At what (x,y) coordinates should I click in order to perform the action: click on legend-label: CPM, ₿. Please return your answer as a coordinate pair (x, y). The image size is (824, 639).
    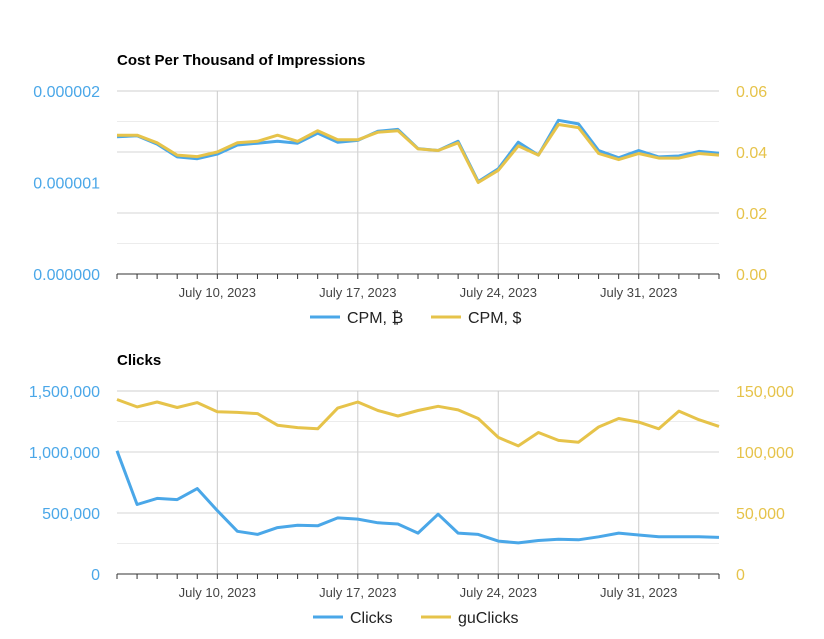
    Looking at the image, I should click on (375, 318).